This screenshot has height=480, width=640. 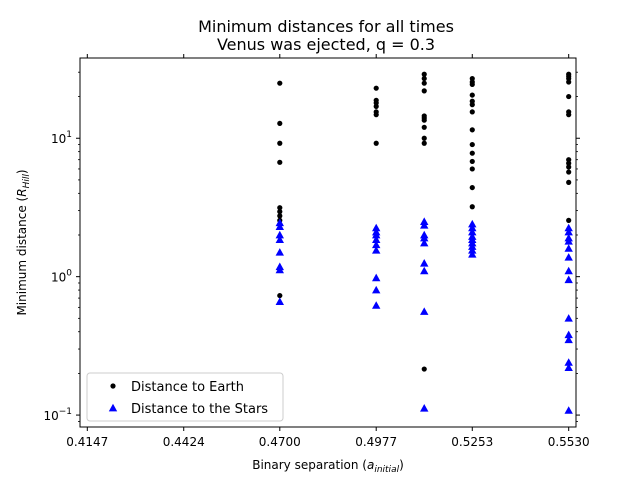 What do you see at coordinates (376, 442) in the screenshot?
I see `x-tick-label: 0.4977` at bounding box center [376, 442].